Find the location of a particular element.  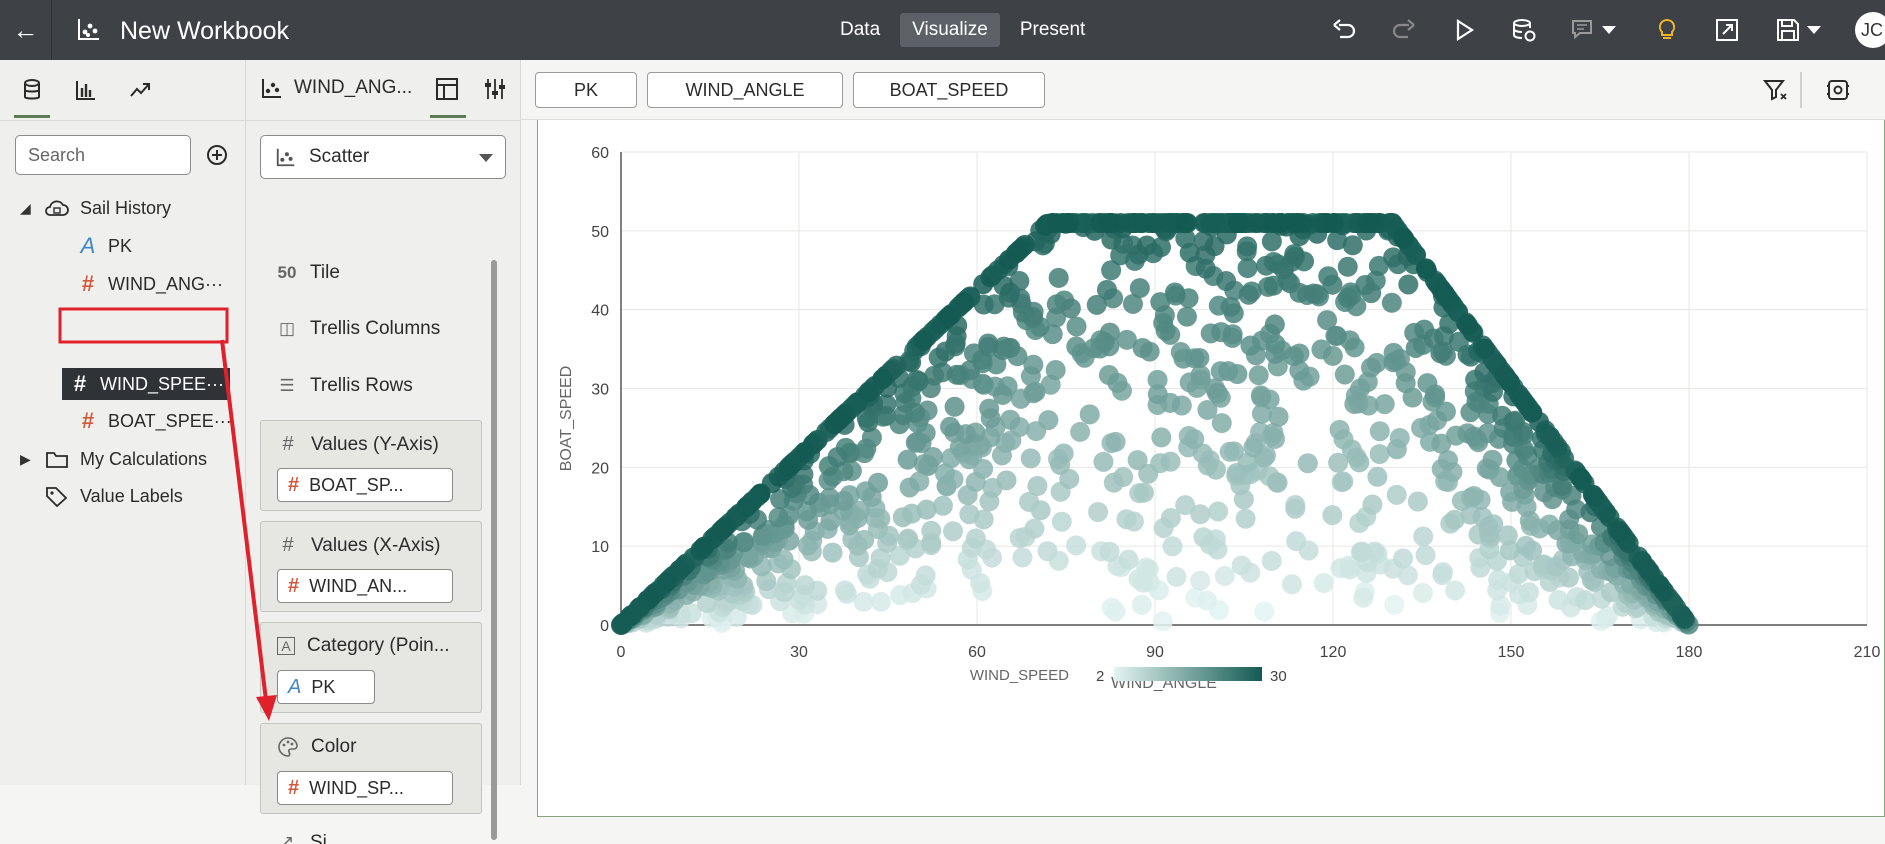

avatar: JC is located at coordinates (1870, 30).